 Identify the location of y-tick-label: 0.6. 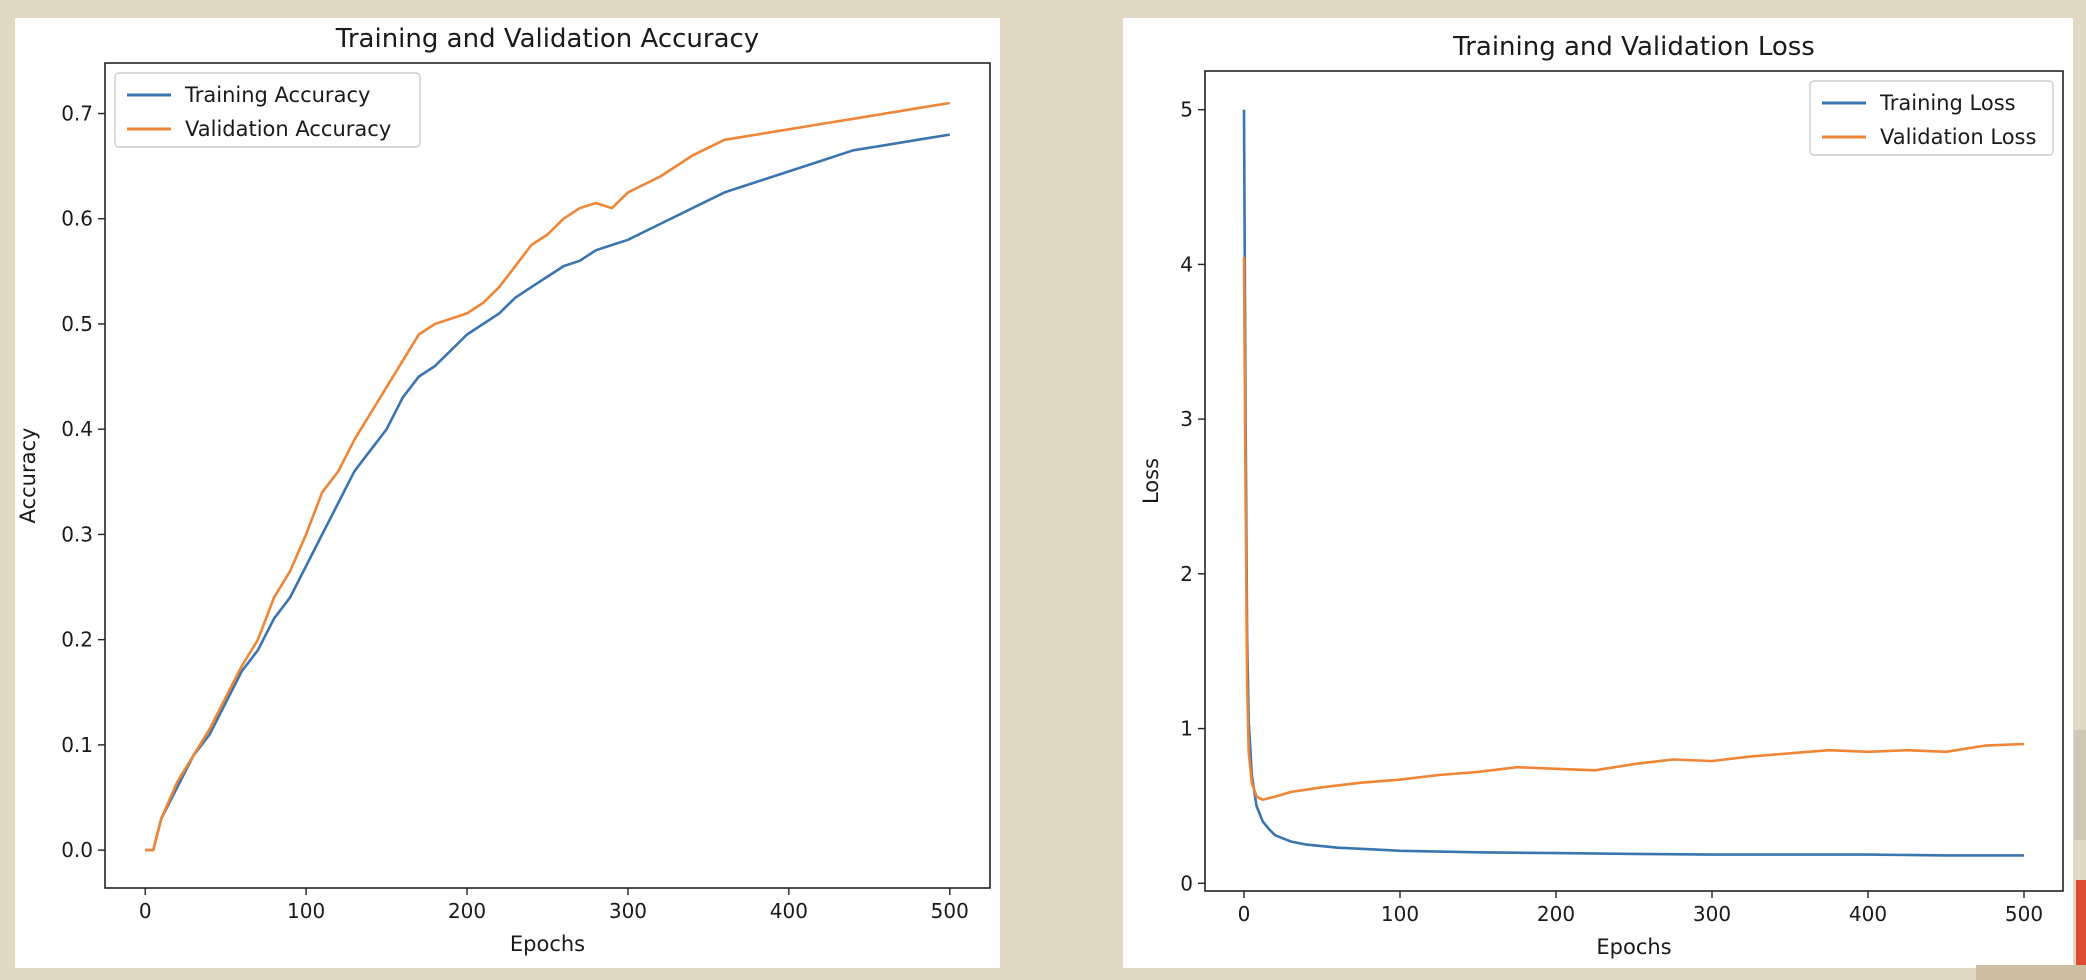
(77, 219).